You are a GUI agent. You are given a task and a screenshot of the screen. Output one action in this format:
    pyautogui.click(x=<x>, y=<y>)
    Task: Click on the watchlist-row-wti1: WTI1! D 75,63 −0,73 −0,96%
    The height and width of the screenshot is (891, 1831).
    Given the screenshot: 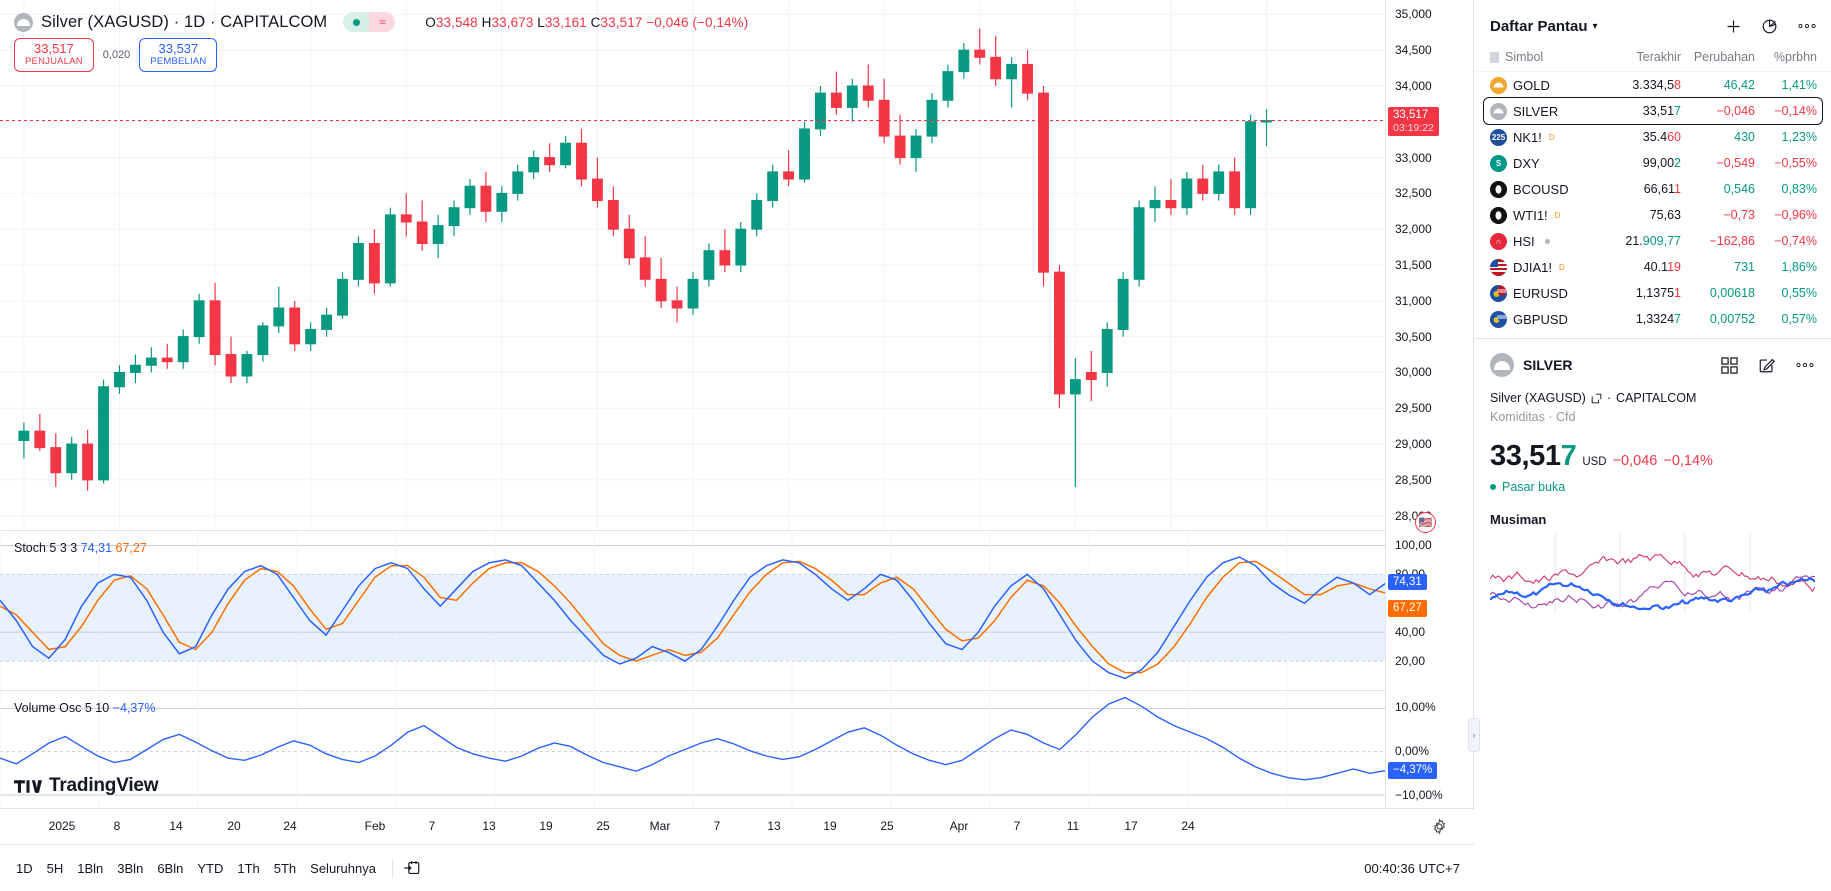 What is the action you would take?
    pyautogui.click(x=1652, y=215)
    